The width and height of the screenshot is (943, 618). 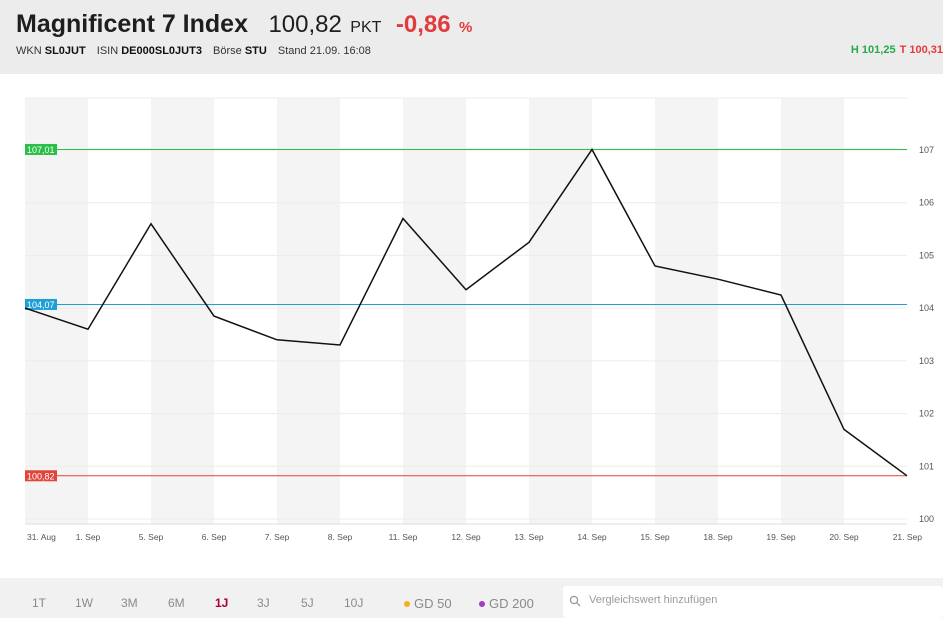 I want to click on price-change: -0,86, so click(x=423, y=24).